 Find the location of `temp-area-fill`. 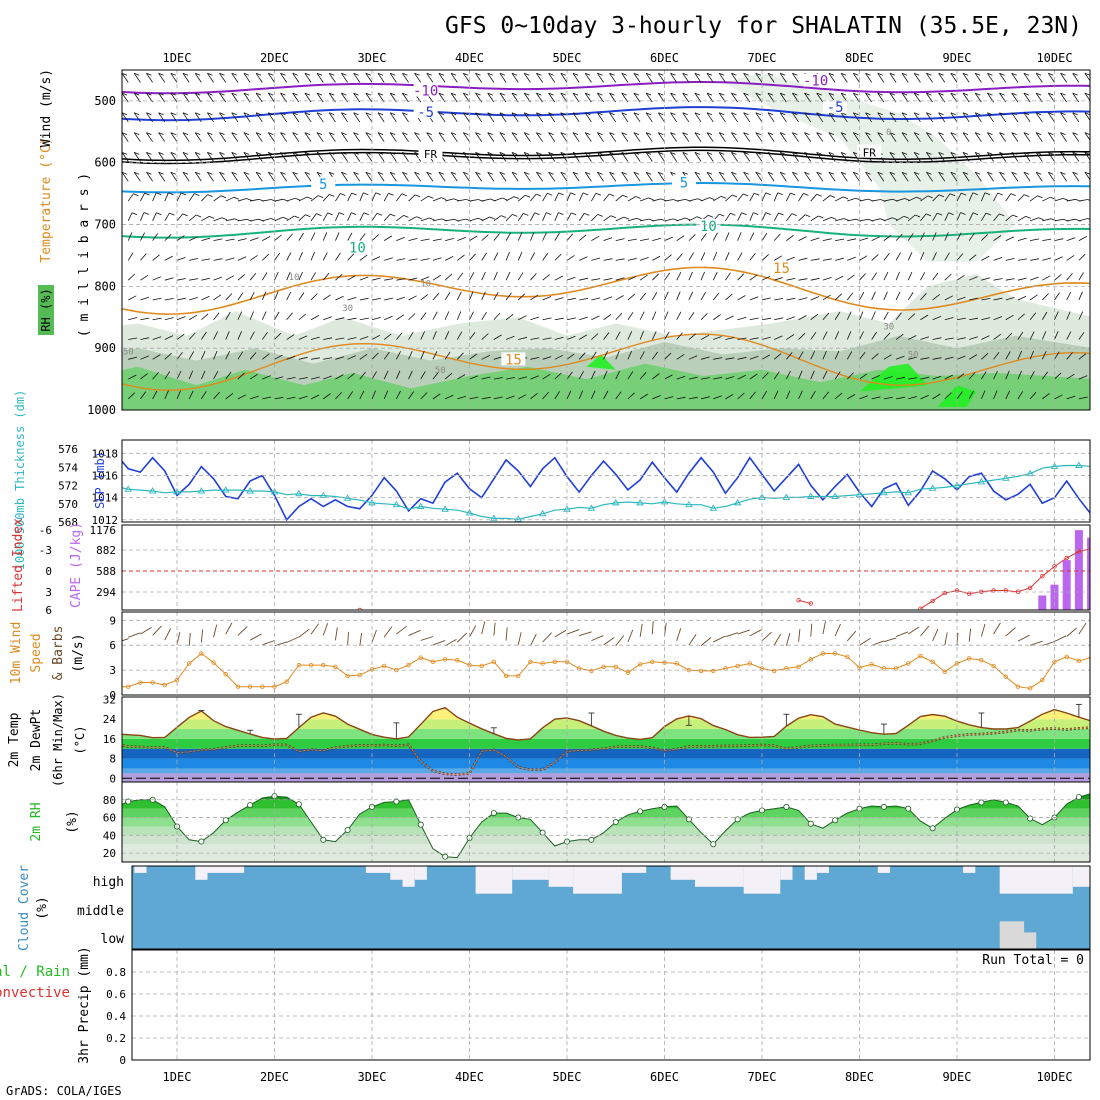

temp-area-fill is located at coordinates (606, 743).